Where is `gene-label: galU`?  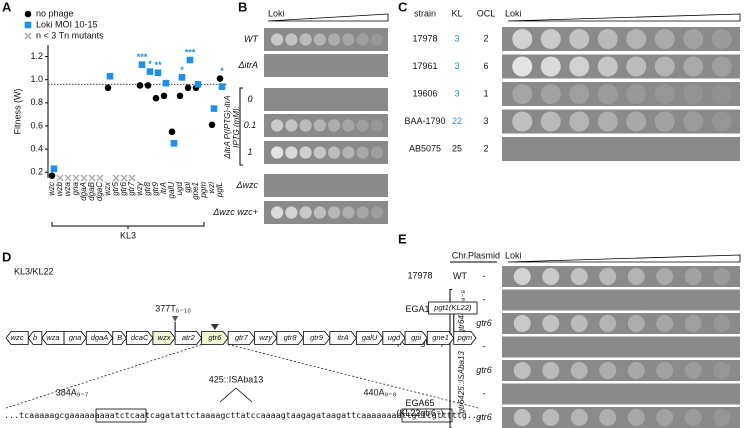 gene-label: galU is located at coordinates (370, 337).